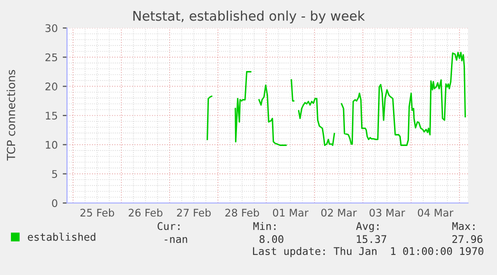 This screenshot has height=275, width=497. What do you see at coordinates (145, 212) in the screenshot?
I see `x-tick-label: 26 Feb` at bounding box center [145, 212].